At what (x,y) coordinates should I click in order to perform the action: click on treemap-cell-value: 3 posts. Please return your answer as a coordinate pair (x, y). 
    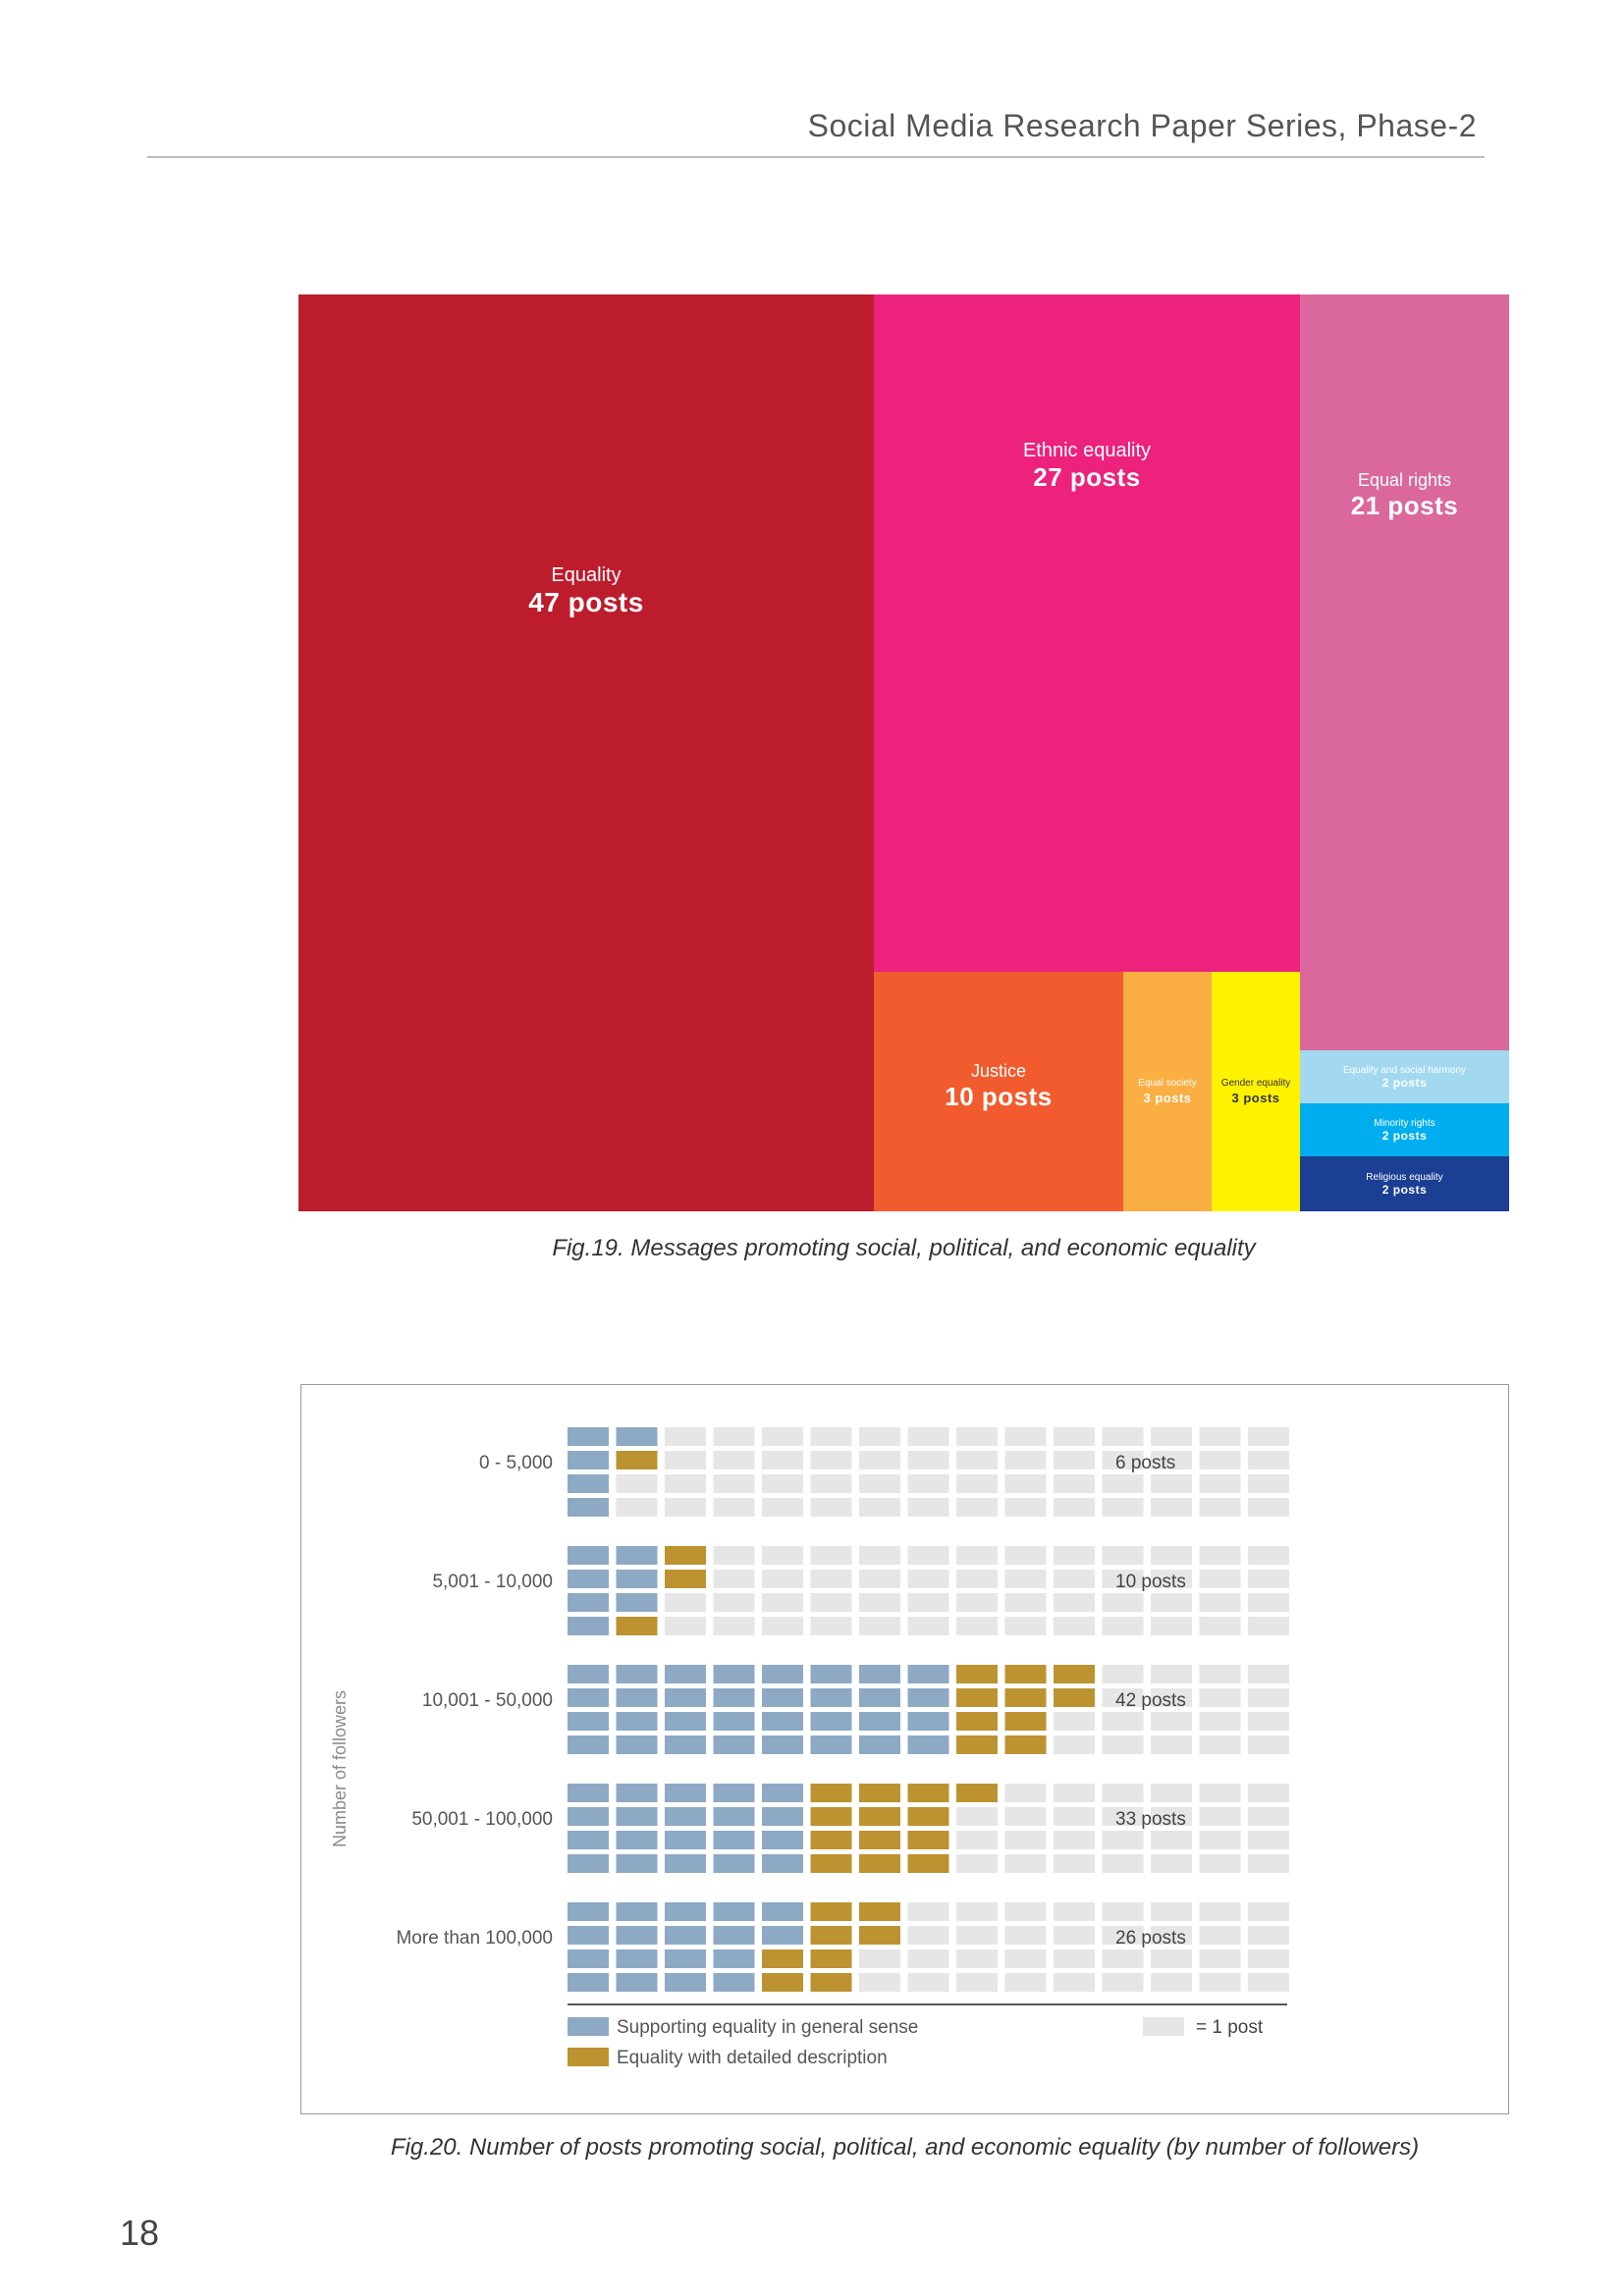
    Looking at the image, I should click on (1167, 1097).